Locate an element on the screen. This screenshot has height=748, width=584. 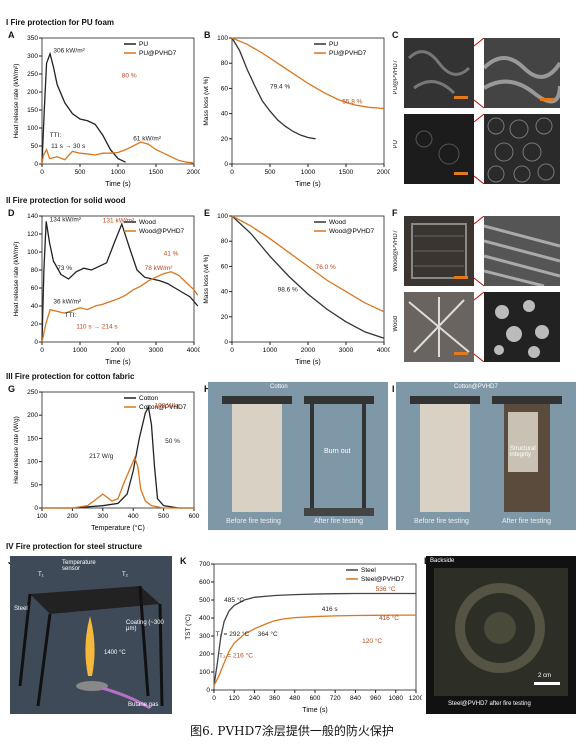
panel-letter-b: B is located at coordinates (207, 35).